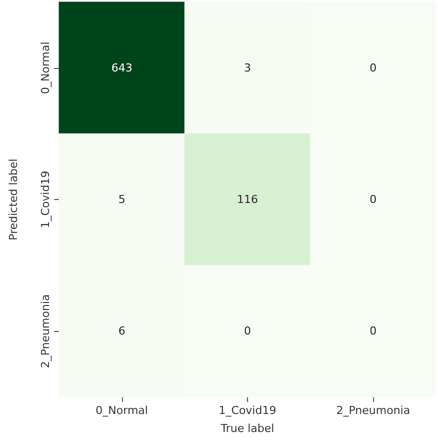 Image resolution: width=438 pixels, height=441 pixels. Describe the element at coordinates (45, 68) in the screenshot. I see `y-tick-label: 0_Normal` at that location.